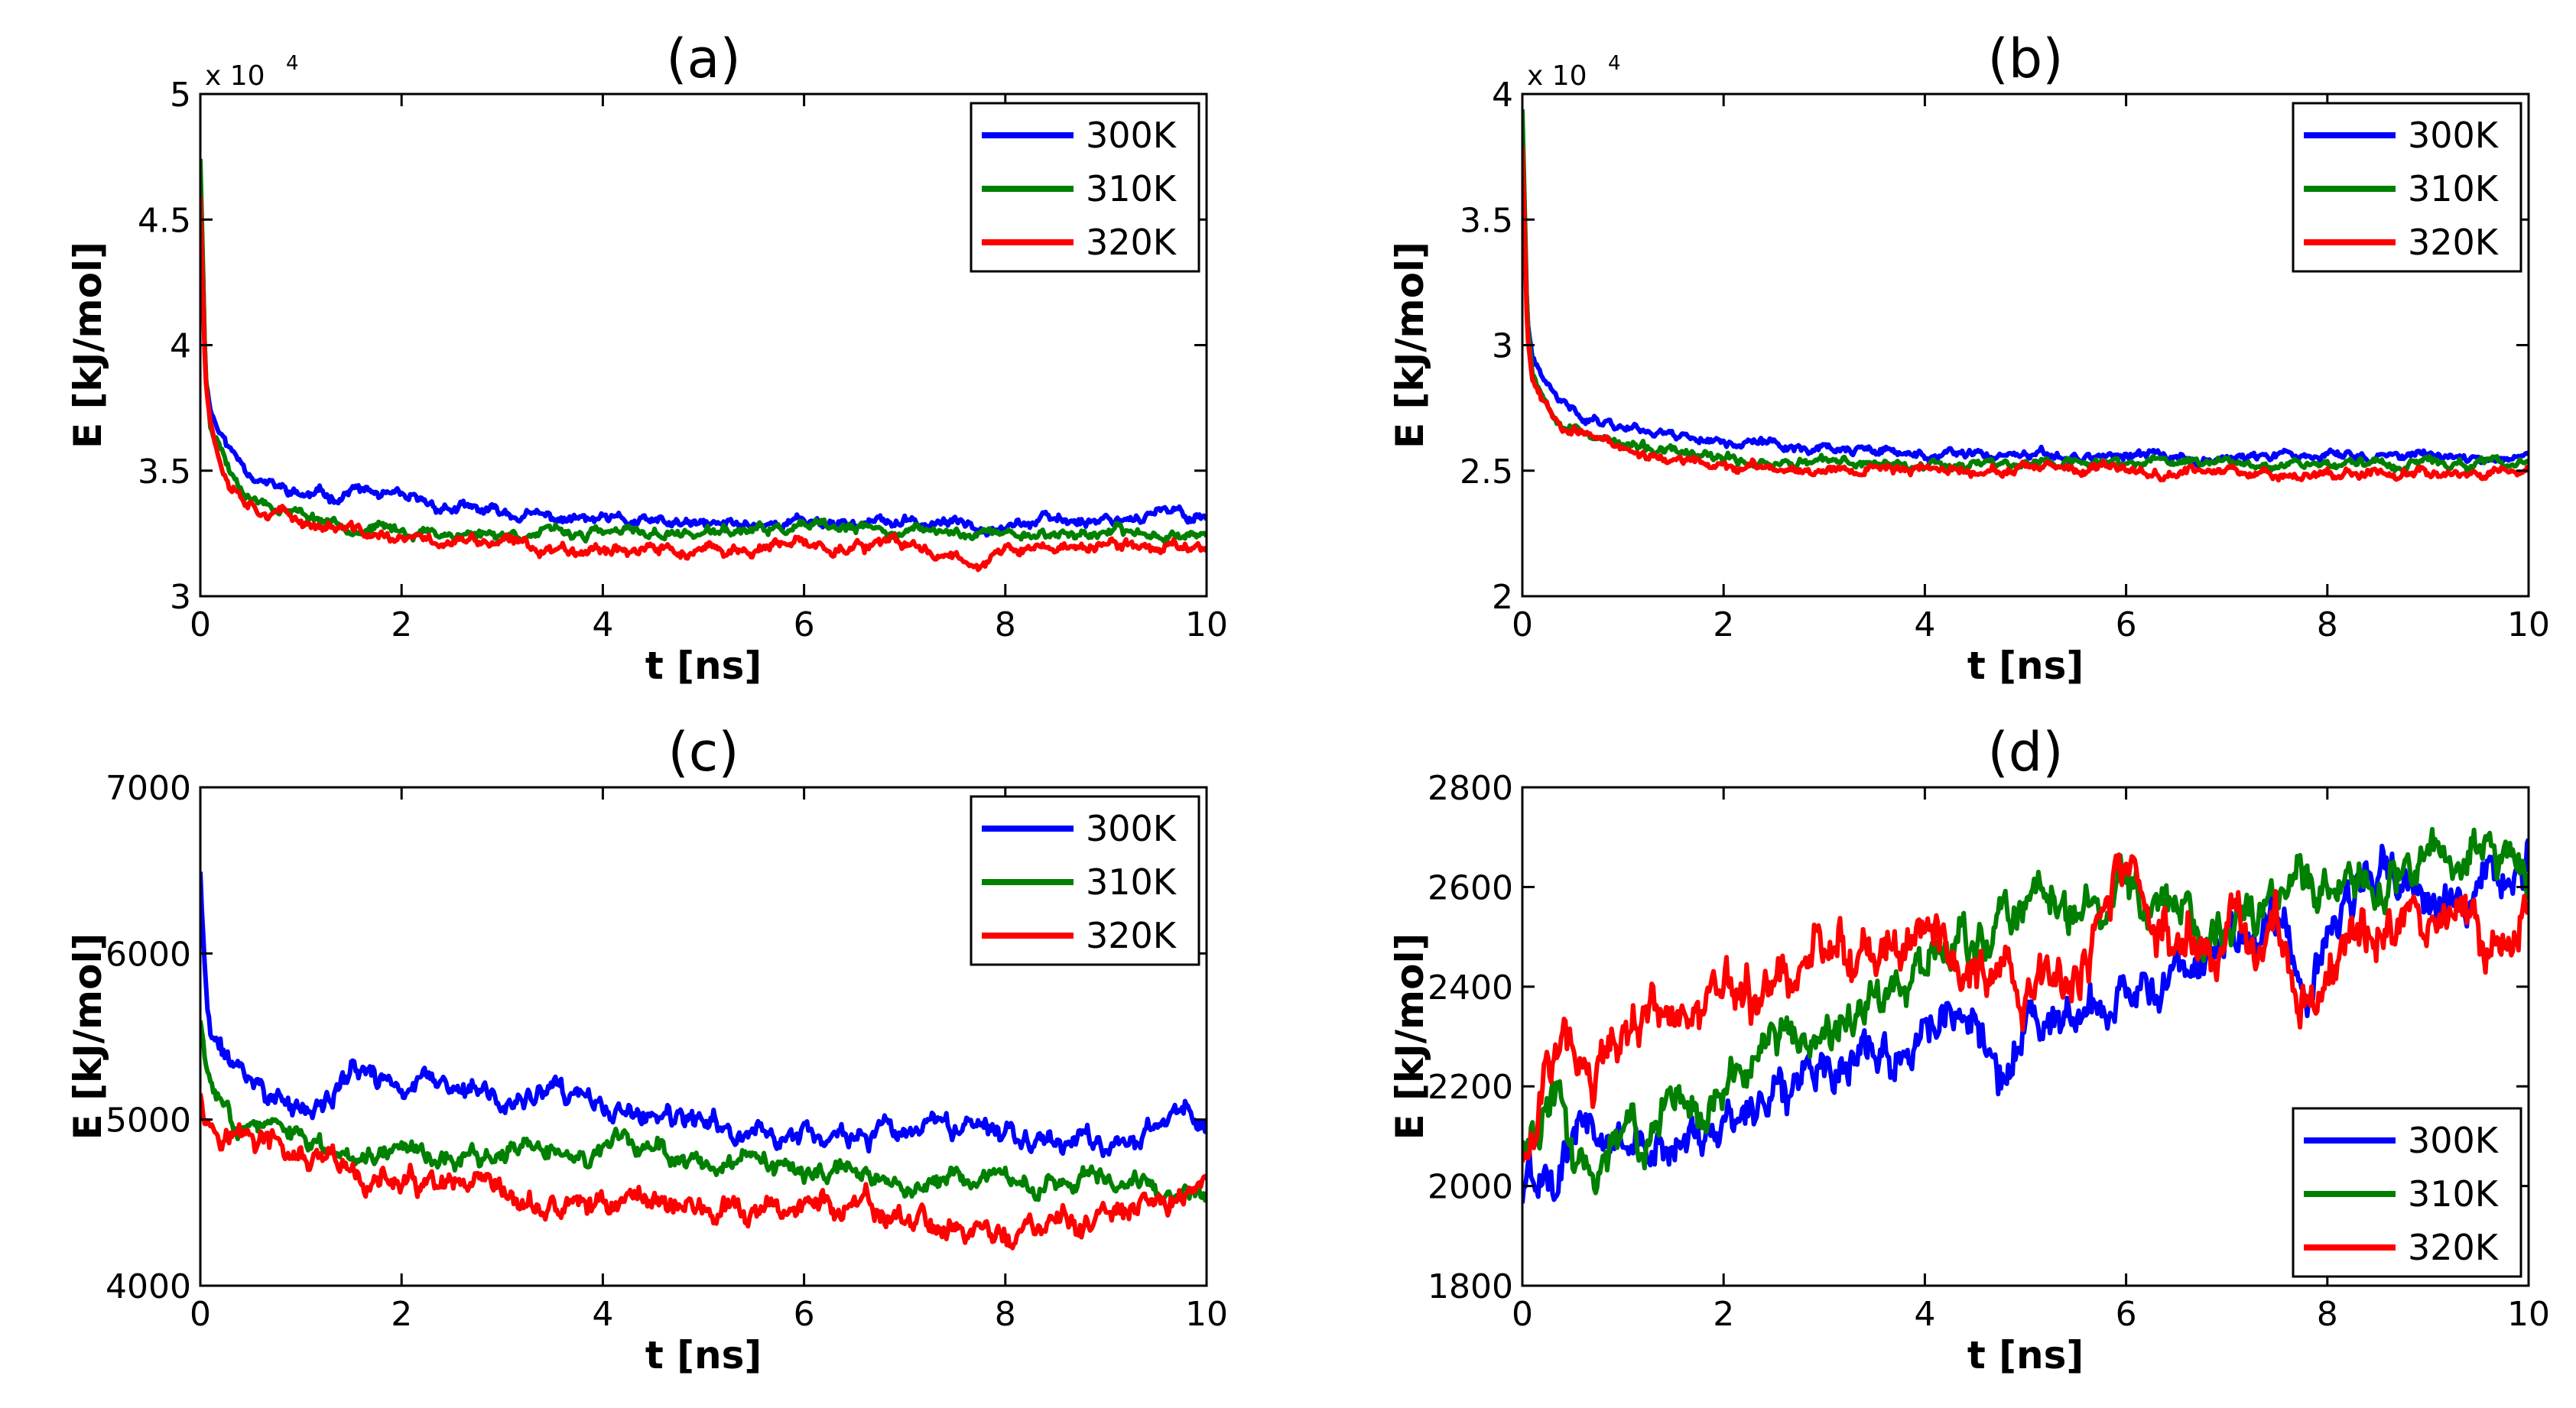 The width and height of the screenshot is (2576, 1408). Describe the element at coordinates (1471, 1187) in the screenshot. I see `y-tick-label: 2000` at that location.